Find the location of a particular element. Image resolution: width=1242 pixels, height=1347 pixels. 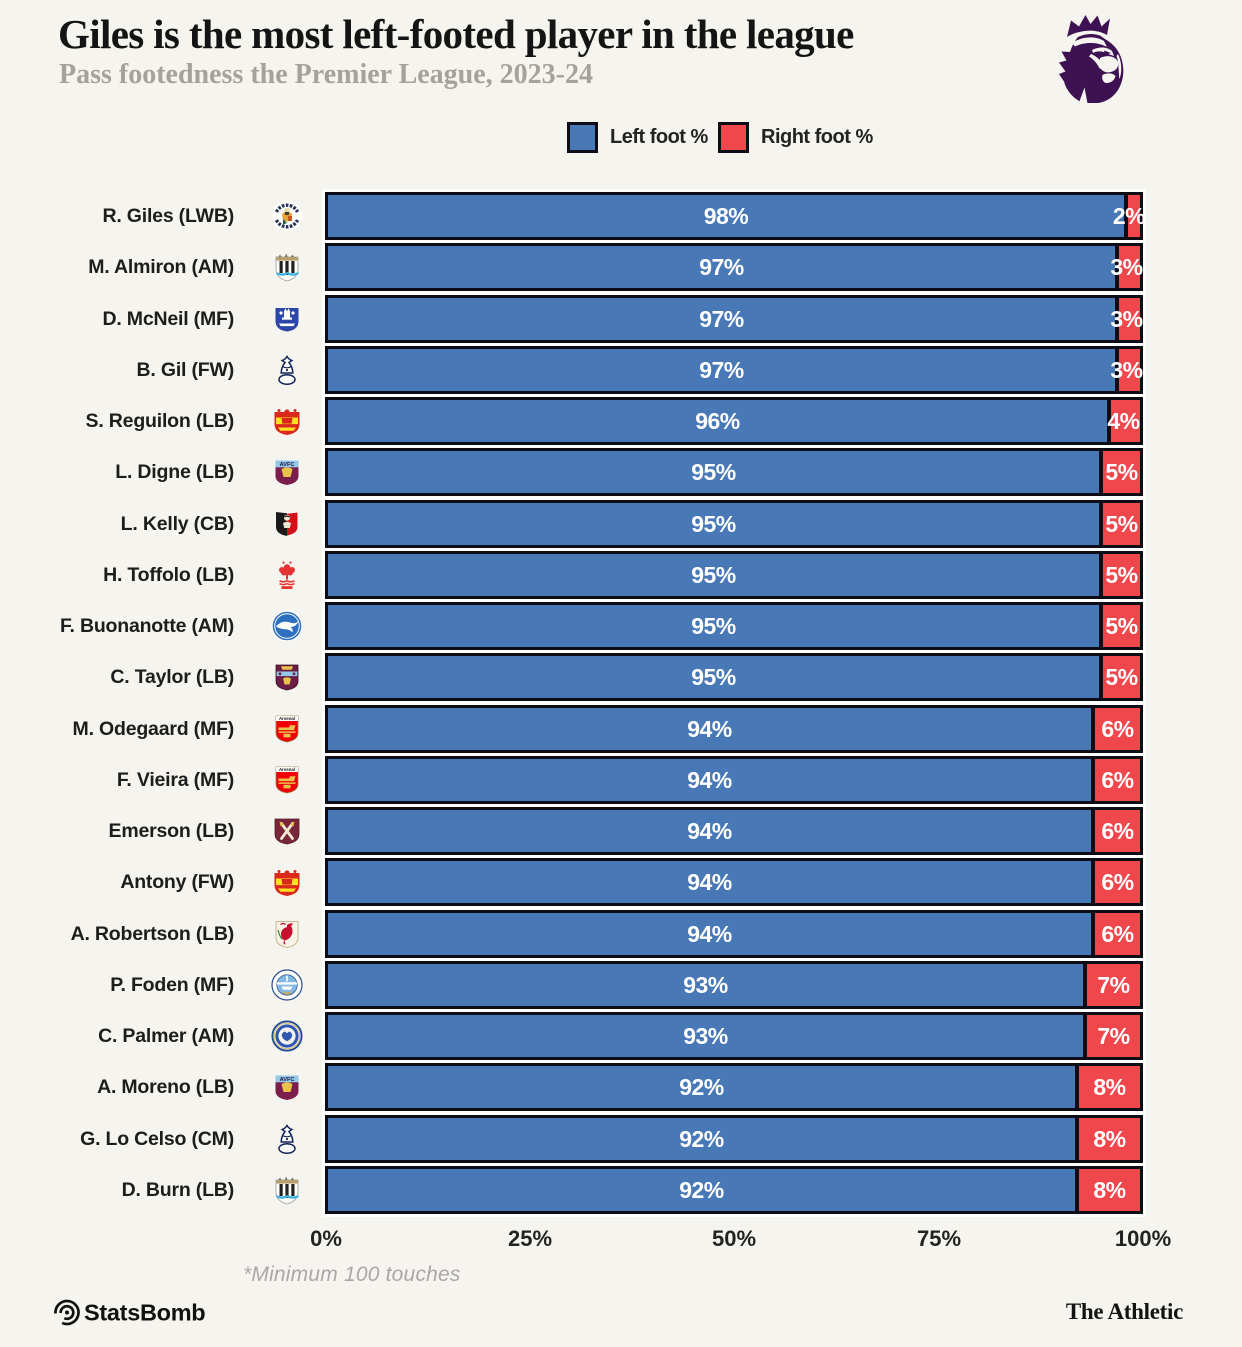

svg-text: StatsBomb is located at coordinates (144, 1313).